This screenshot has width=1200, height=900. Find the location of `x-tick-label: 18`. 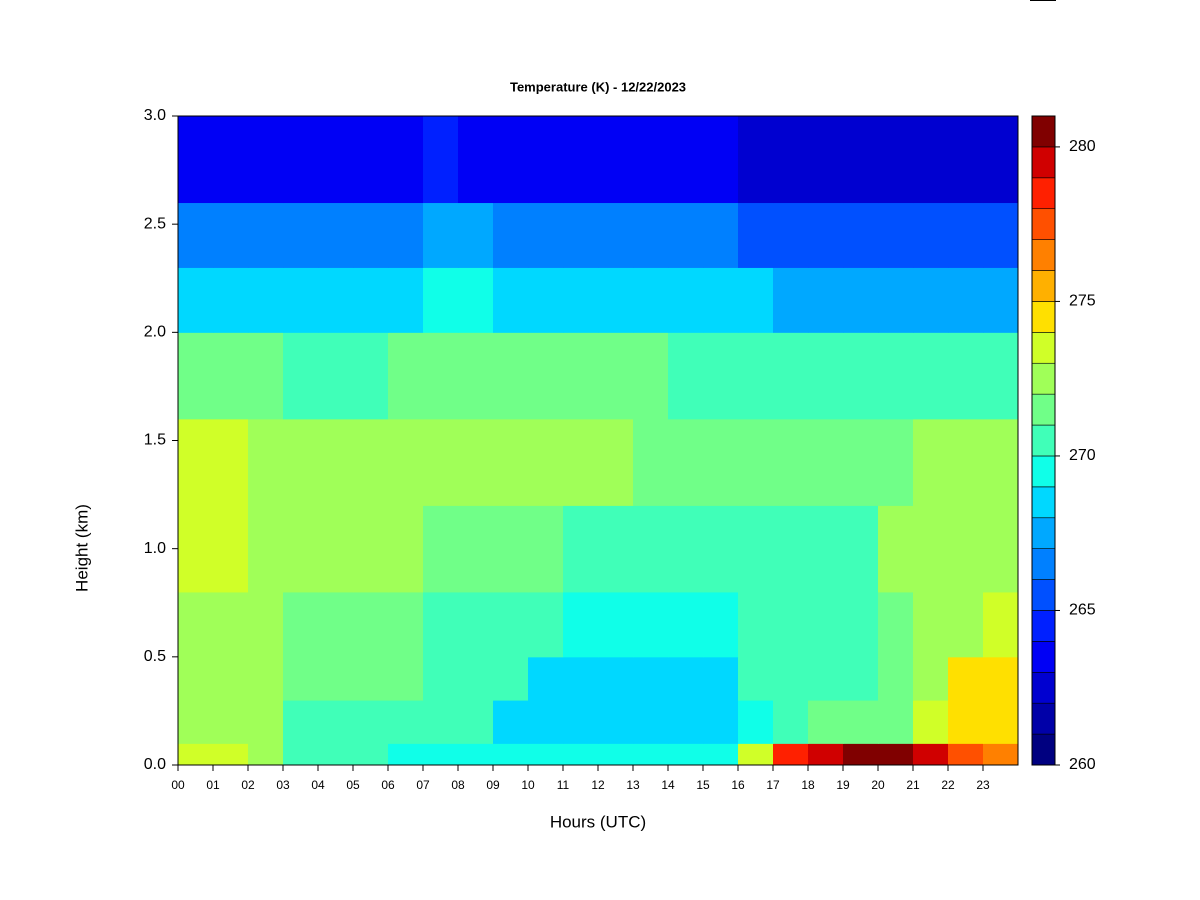

x-tick-label: 18 is located at coordinates (808, 785).